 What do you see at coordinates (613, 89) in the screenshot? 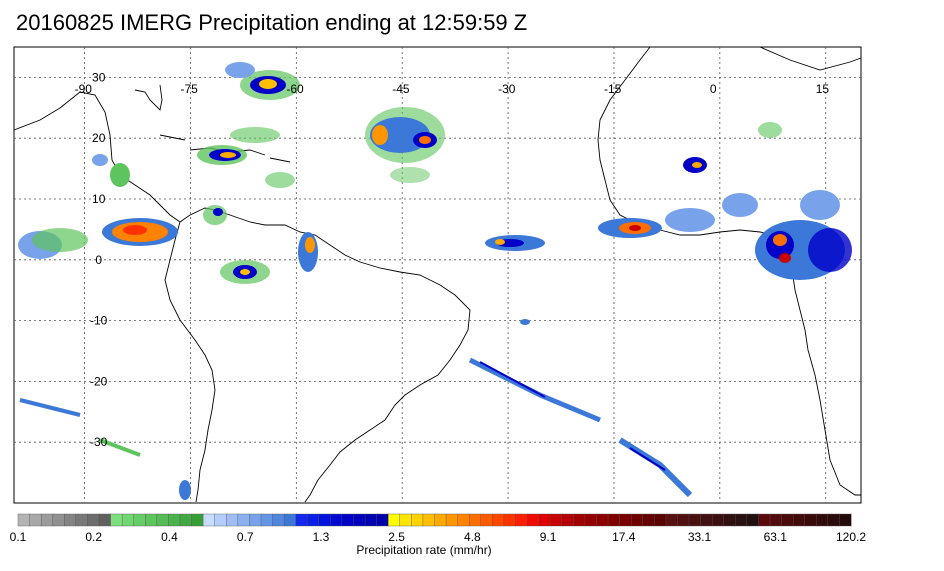
I see `lon-label: -15` at bounding box center [613, 89].